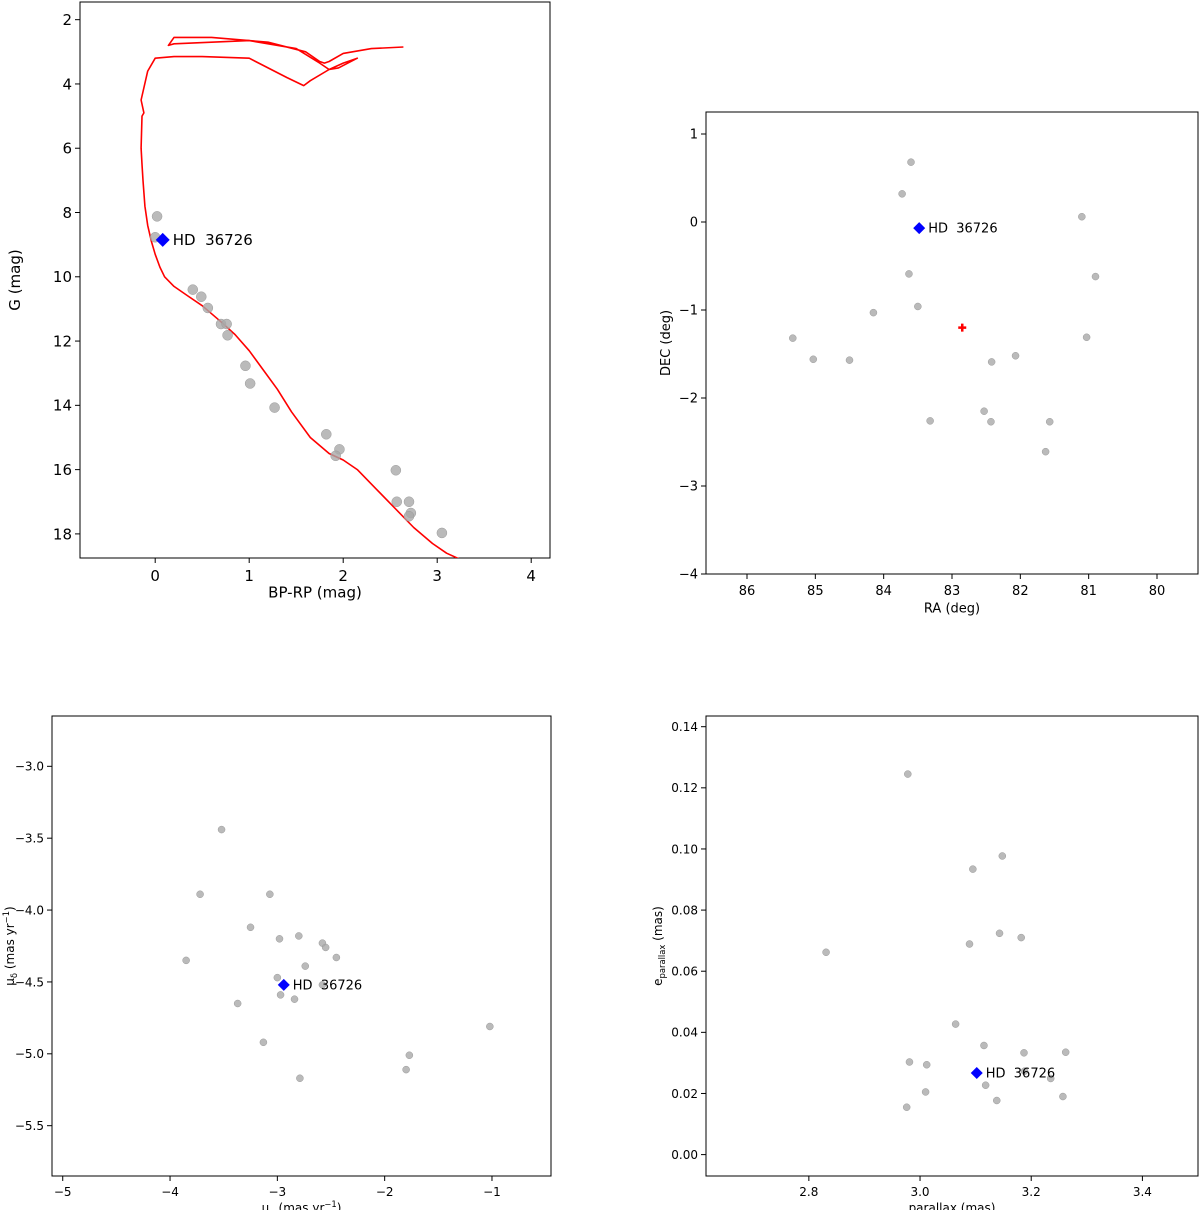 The width and height of the screenshot is (1200, 1210). What do you see at coordinates (62, 534) in the screenshot?
I see `y-tick-label: 18` at bounding box center [62, 534].